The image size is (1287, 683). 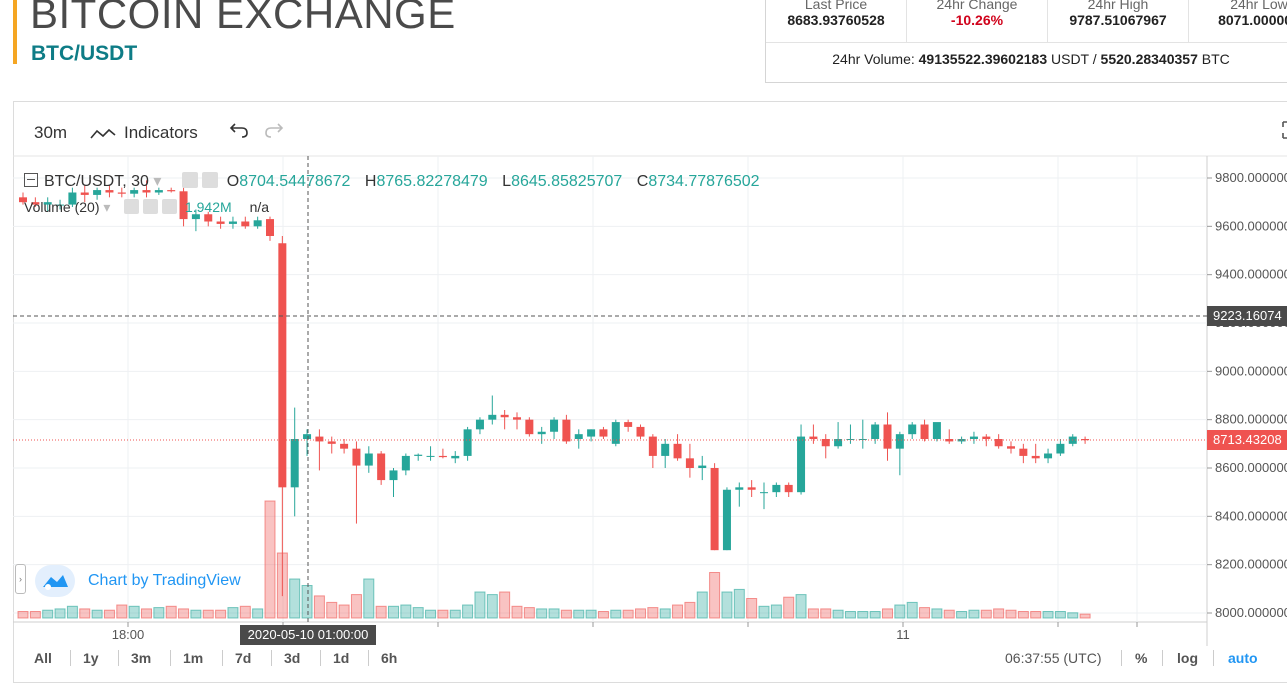 I want to click on utc-clock: 06:37:55 (UTC), so click(x=1053, y=658).